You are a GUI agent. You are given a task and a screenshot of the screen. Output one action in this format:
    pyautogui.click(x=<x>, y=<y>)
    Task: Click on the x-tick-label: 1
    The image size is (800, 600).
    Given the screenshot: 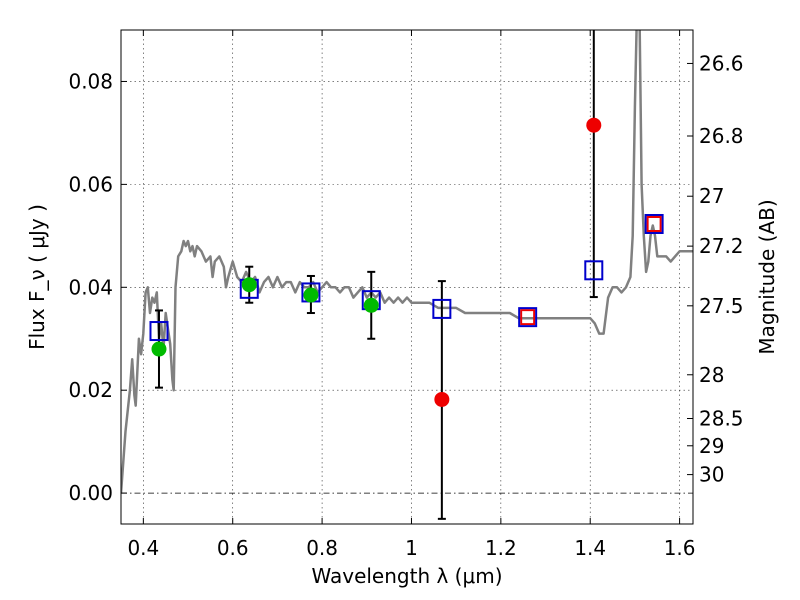 What is the action you would take?
    pyautogui.click(x=411, y=548)
    